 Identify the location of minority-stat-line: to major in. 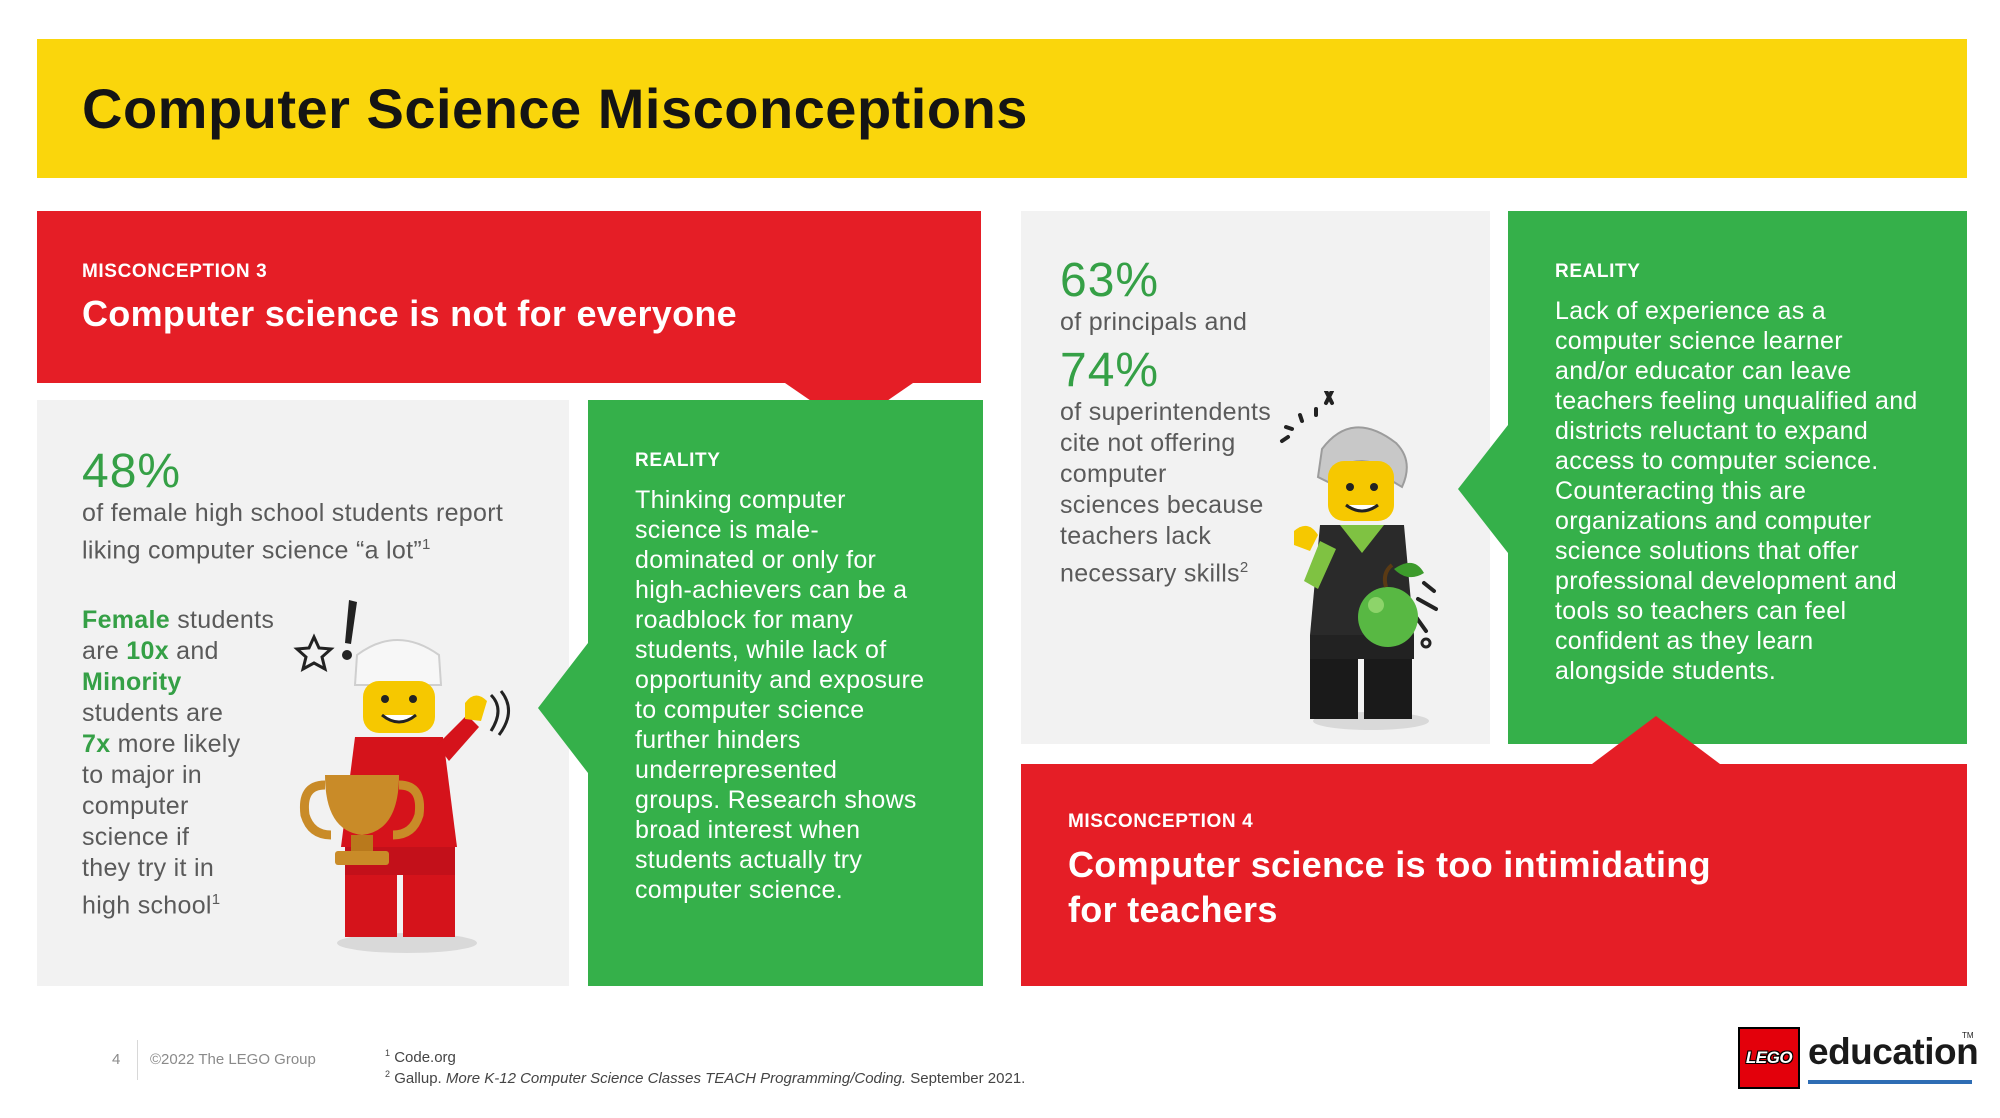
(142, 775).